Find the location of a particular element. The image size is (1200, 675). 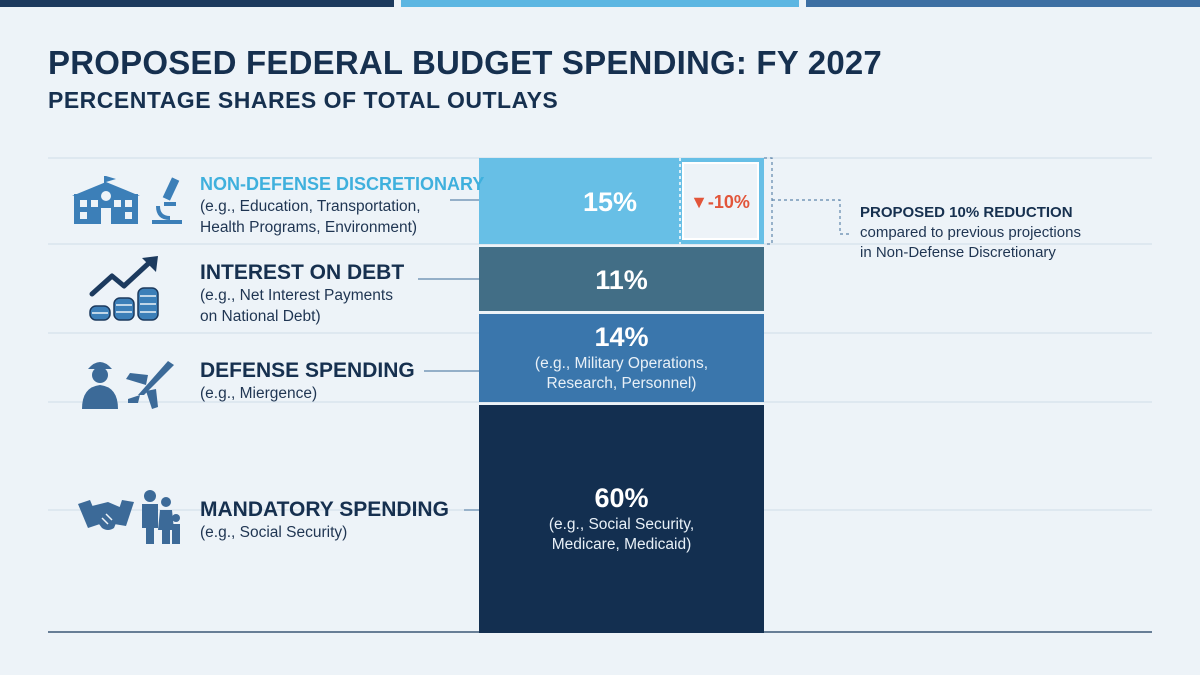

annotation-bracket is located at coordinates (768, 201).